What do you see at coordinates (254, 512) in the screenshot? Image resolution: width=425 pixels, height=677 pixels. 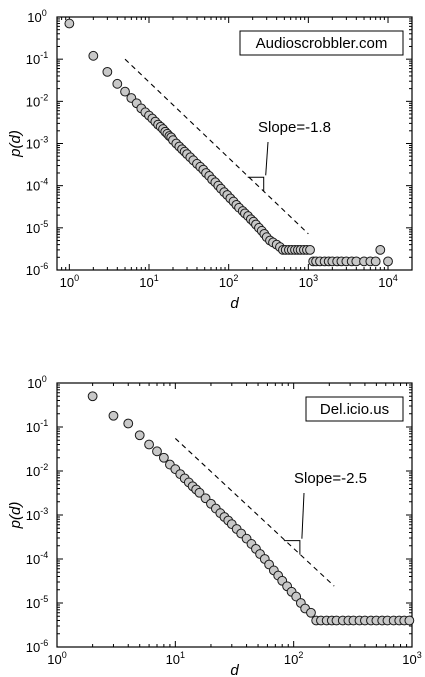 I see `slope-guide-line` at bounding box center [254, 512].